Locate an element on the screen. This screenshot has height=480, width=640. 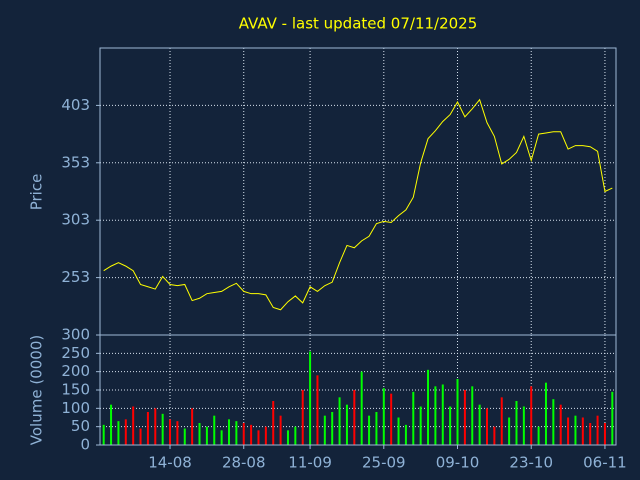
y-tick-label: 100 is located at coordinates (75, 408).